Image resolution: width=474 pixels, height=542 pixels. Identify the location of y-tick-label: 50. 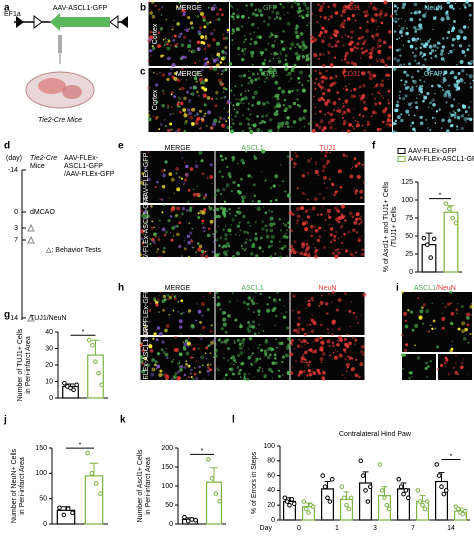
(43, 499).